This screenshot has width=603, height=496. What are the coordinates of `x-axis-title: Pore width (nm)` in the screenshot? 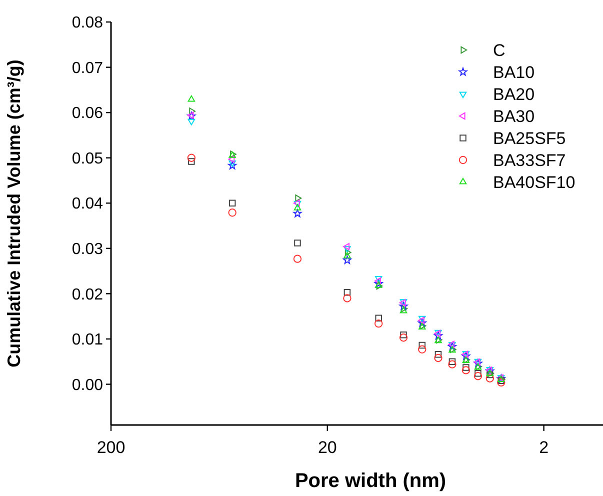 It's located at (370, 481).